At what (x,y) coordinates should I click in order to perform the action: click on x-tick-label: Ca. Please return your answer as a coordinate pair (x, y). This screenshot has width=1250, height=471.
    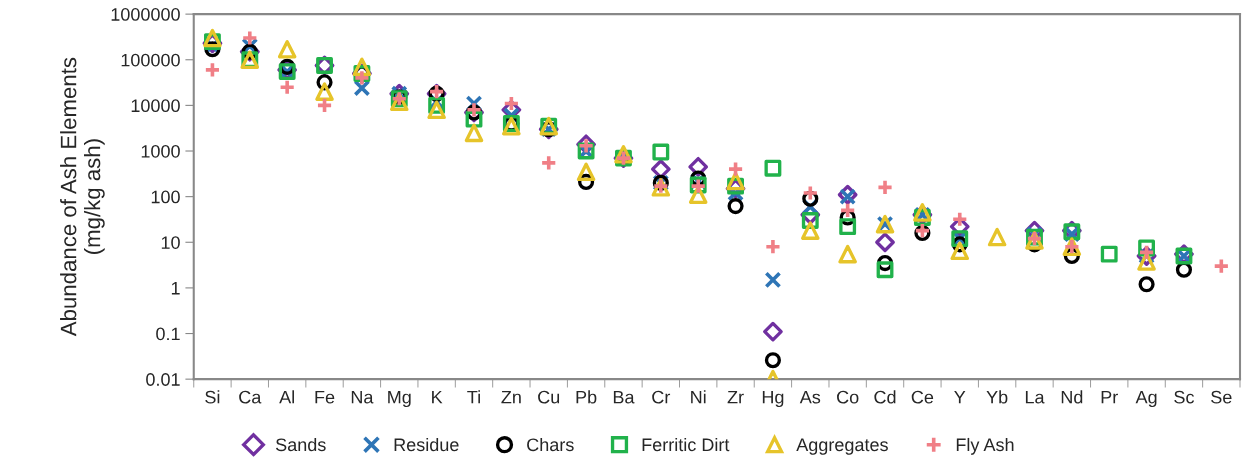
    Looking at the image, I should click on (250, 397).